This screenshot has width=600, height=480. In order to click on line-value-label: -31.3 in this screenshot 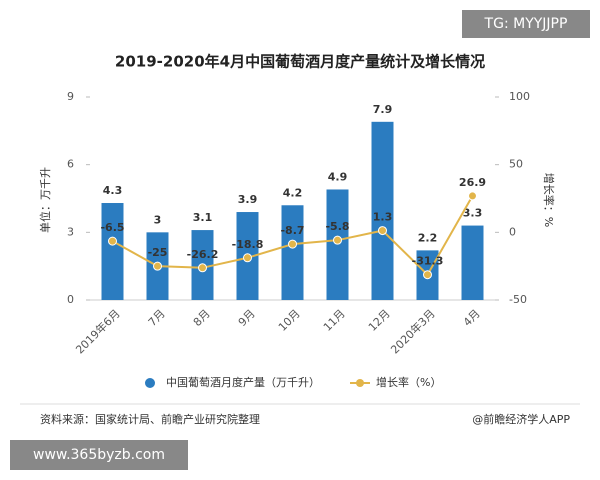, I will do `click(428, 261)`.